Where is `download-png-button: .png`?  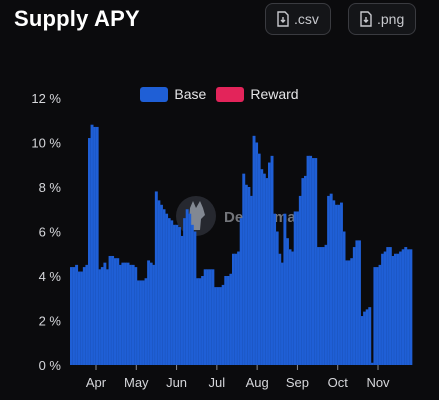
download-png-button: .png is located at coordinates (382, 19).